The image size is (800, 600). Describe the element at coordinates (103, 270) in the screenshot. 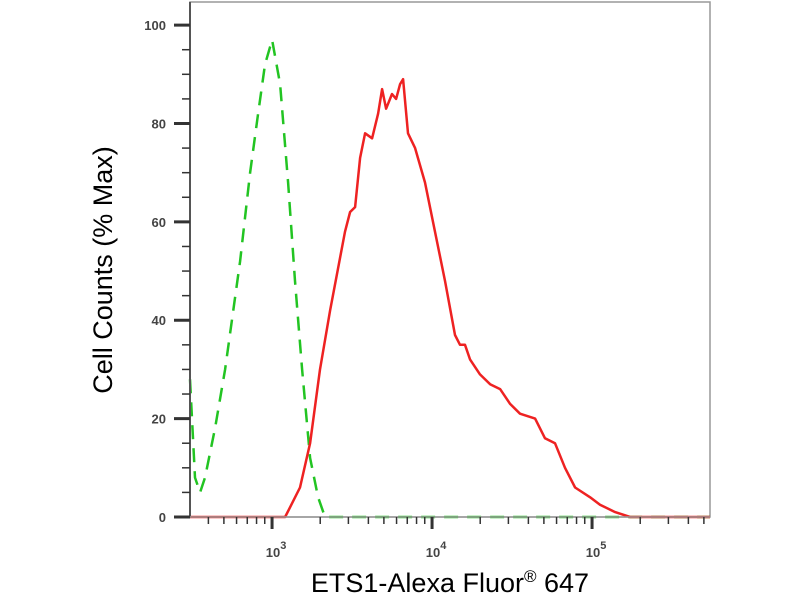

I see `y-axis-label: Cell Counts (% Max)` at that location.